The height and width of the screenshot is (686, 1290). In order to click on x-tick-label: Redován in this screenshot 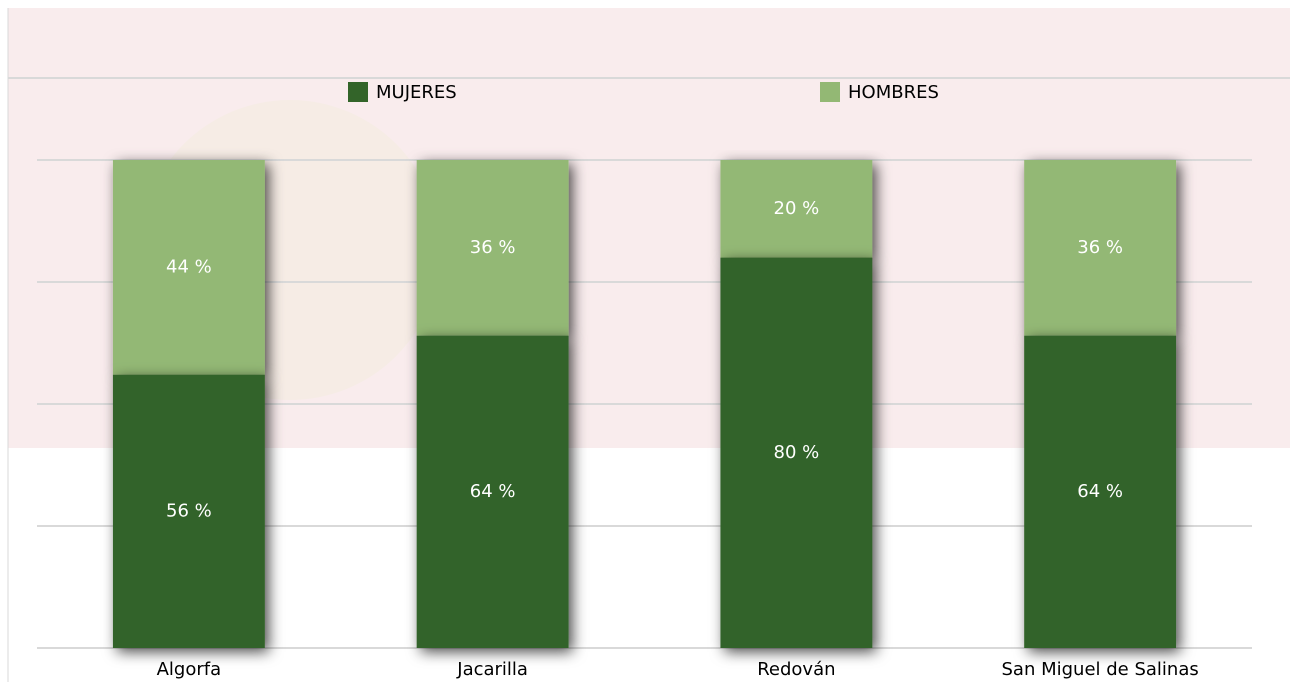, I will do `click(796, 669)`.